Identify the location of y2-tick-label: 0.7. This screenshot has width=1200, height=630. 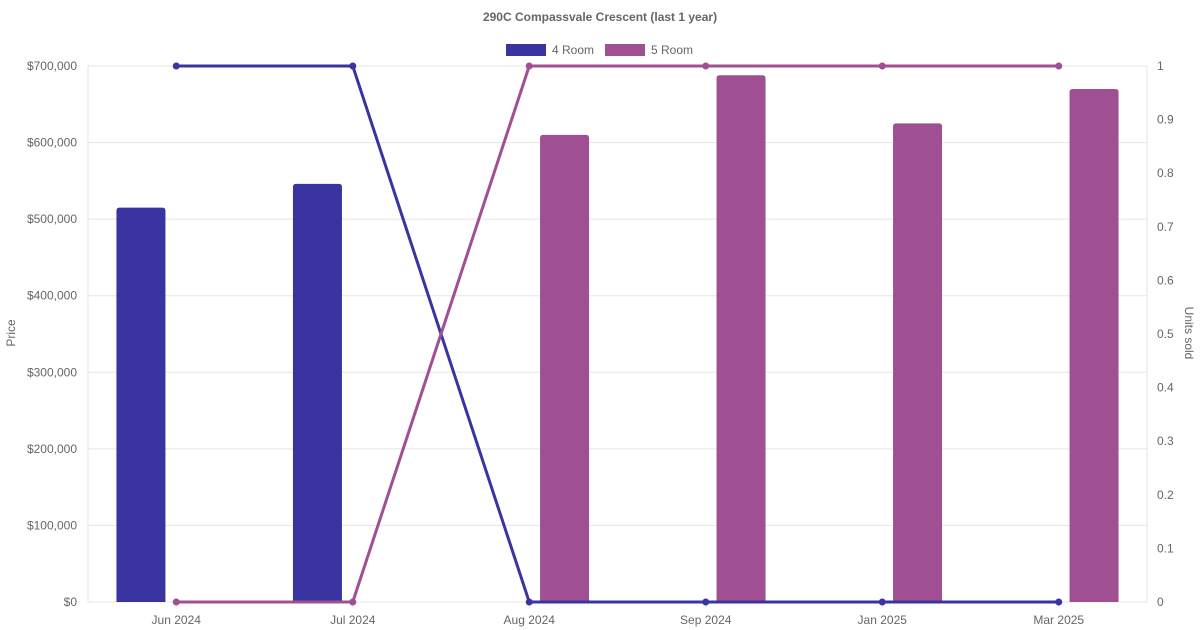
(1165, 227).